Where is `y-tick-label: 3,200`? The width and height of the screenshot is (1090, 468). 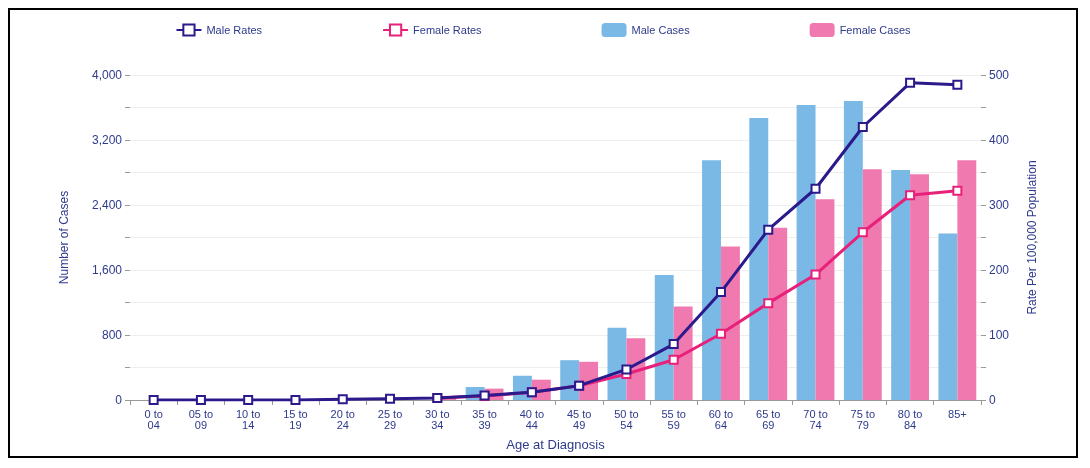
y-tick-label: 3,200 is located at coordinates (107, 140).